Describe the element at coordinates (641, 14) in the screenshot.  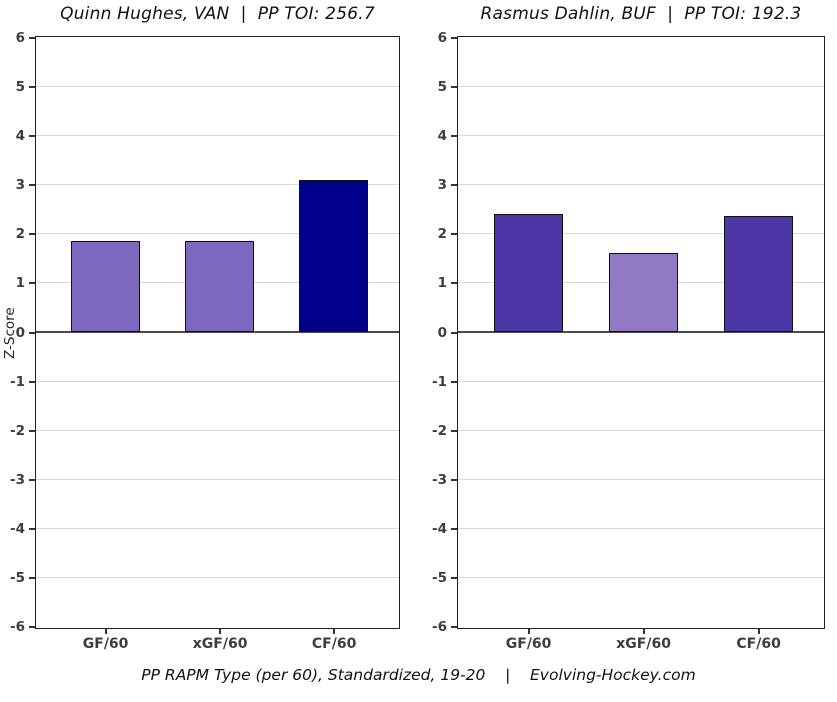
I see `chart-title: Rasmus Dahlin, BUF | PP TOI: 192.3` at that location.